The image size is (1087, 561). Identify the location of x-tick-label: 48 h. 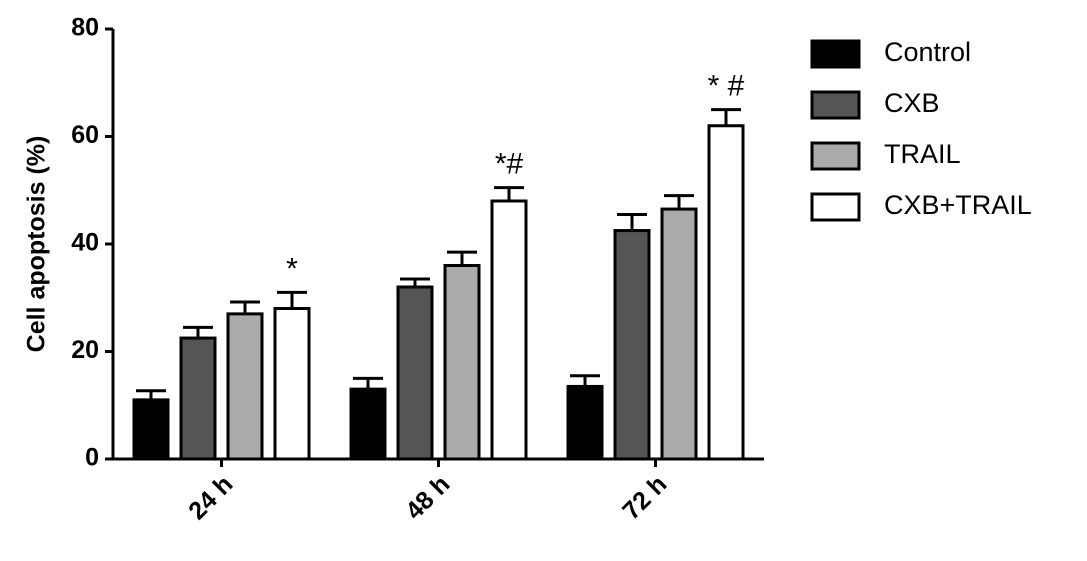
(427, 497).